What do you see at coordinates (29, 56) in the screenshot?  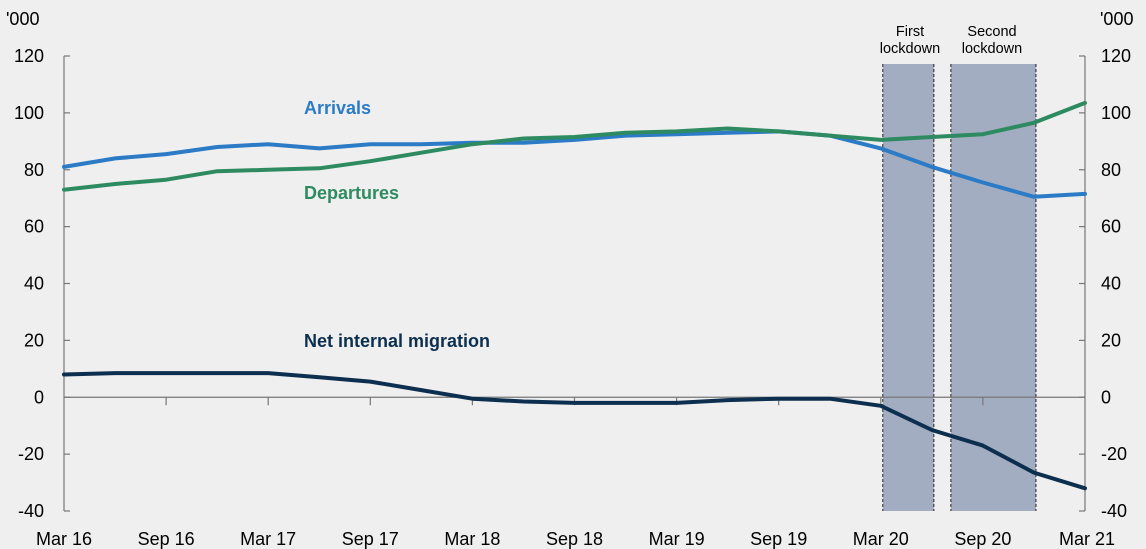 I see `left-y-tick-label: 120` at bounding box center [29, 56].